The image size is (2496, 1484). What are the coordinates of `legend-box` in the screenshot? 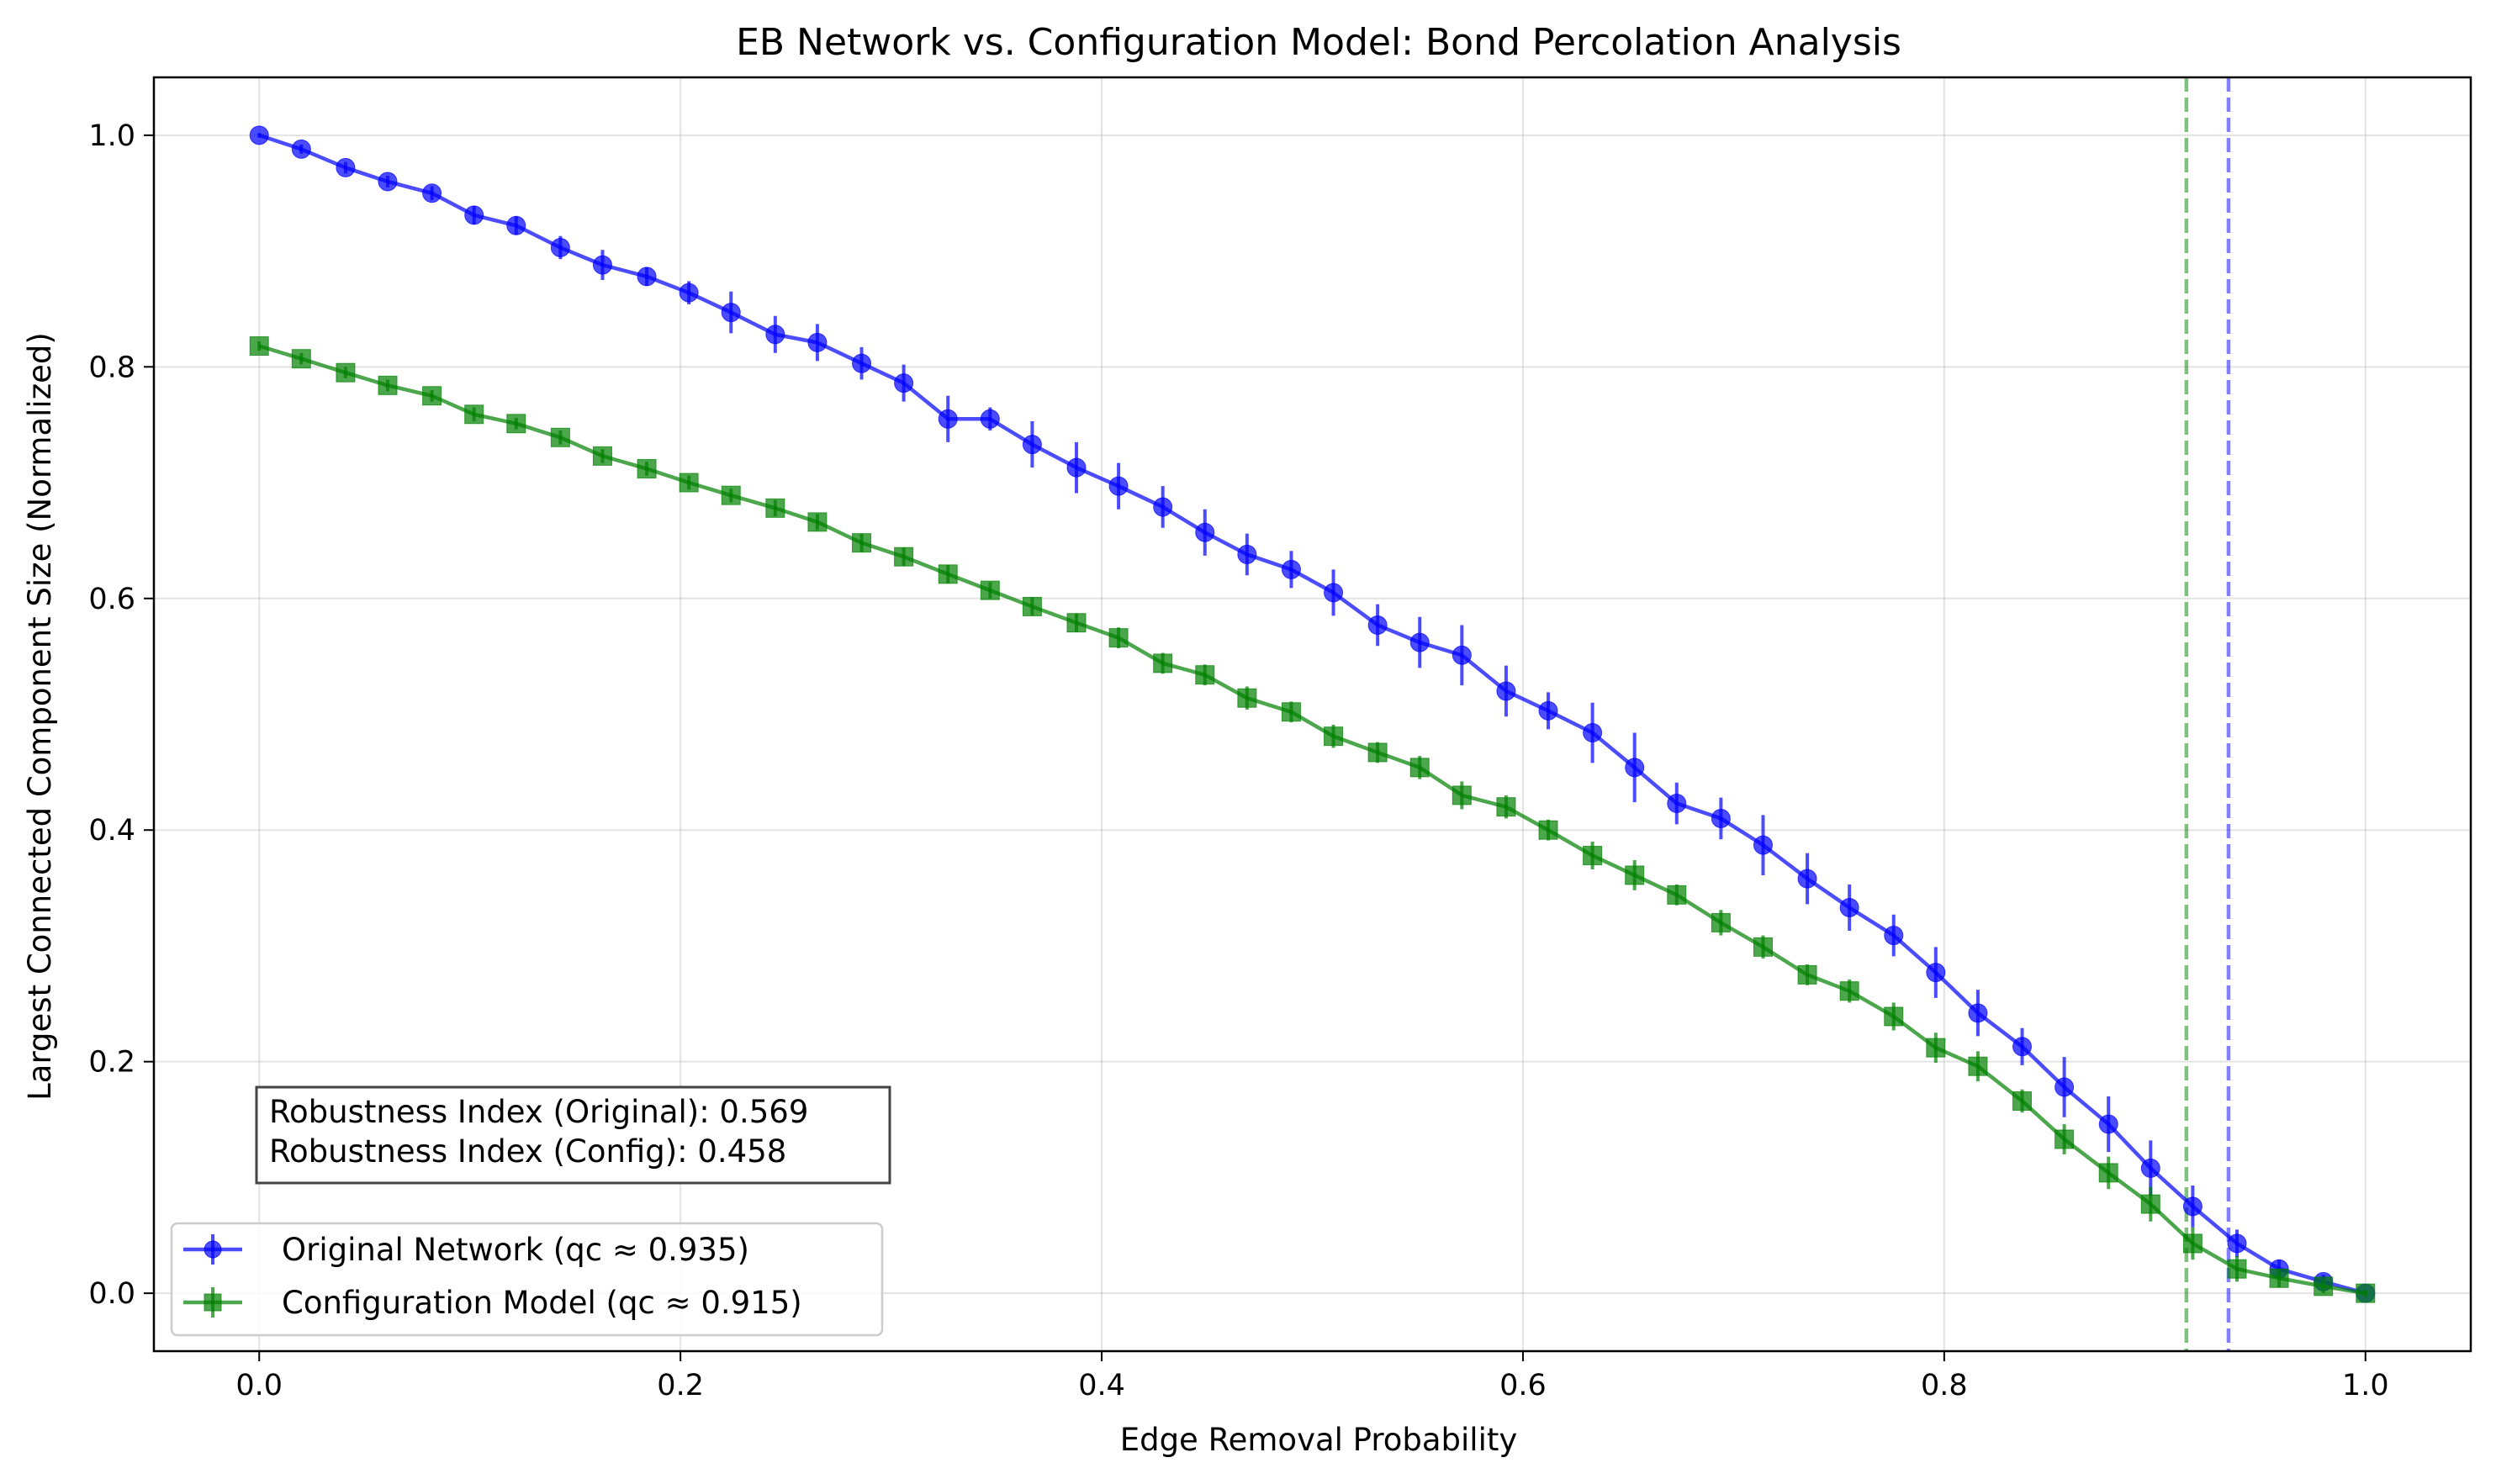 It's located at (527, 1279).